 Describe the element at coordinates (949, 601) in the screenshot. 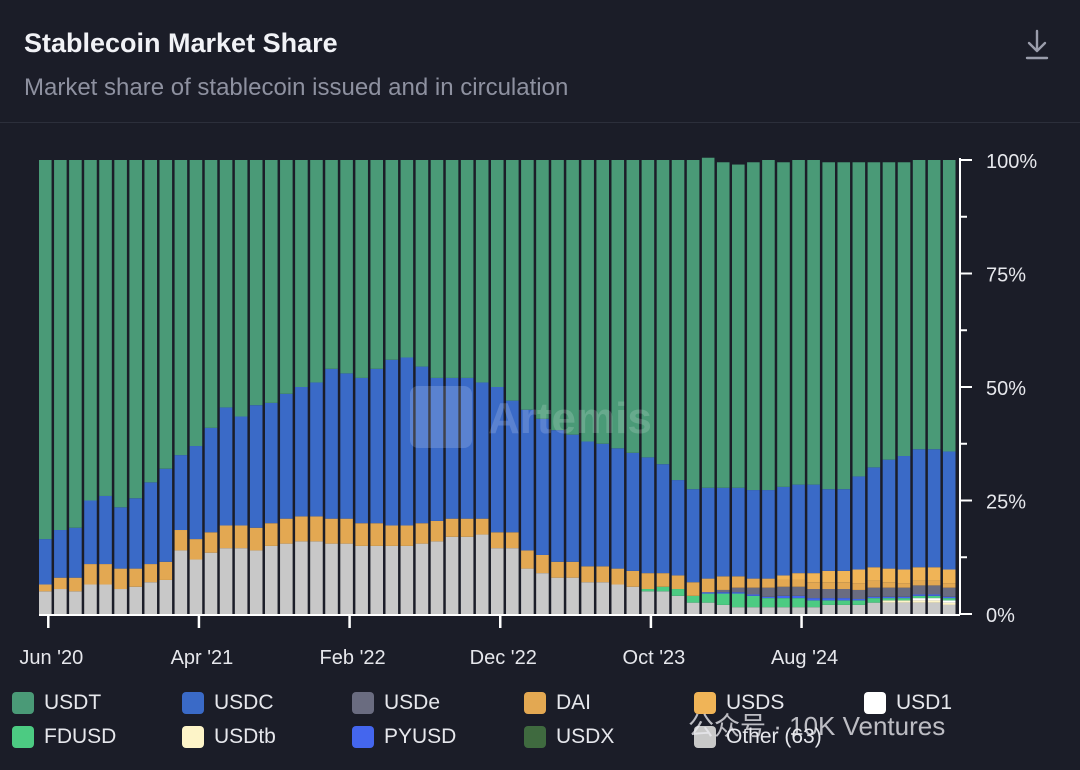

I see `bar-segment-usd1` at that location.